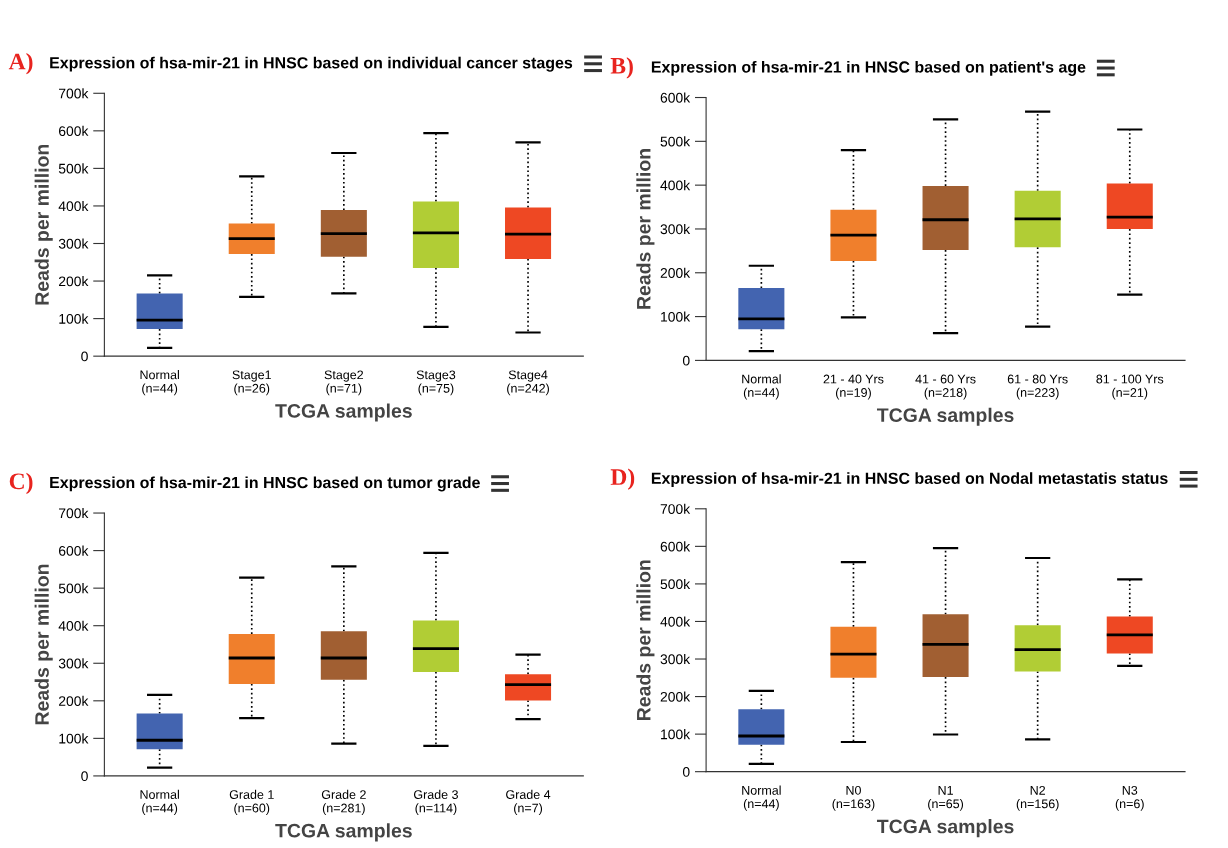 The height and width of the screenshot is (848, 1228). What do you see at coordinates (251, 802) in the screenshot?
I see `x-tick-label: Grade 1 (n=60)` at bounding box center [251, 802].